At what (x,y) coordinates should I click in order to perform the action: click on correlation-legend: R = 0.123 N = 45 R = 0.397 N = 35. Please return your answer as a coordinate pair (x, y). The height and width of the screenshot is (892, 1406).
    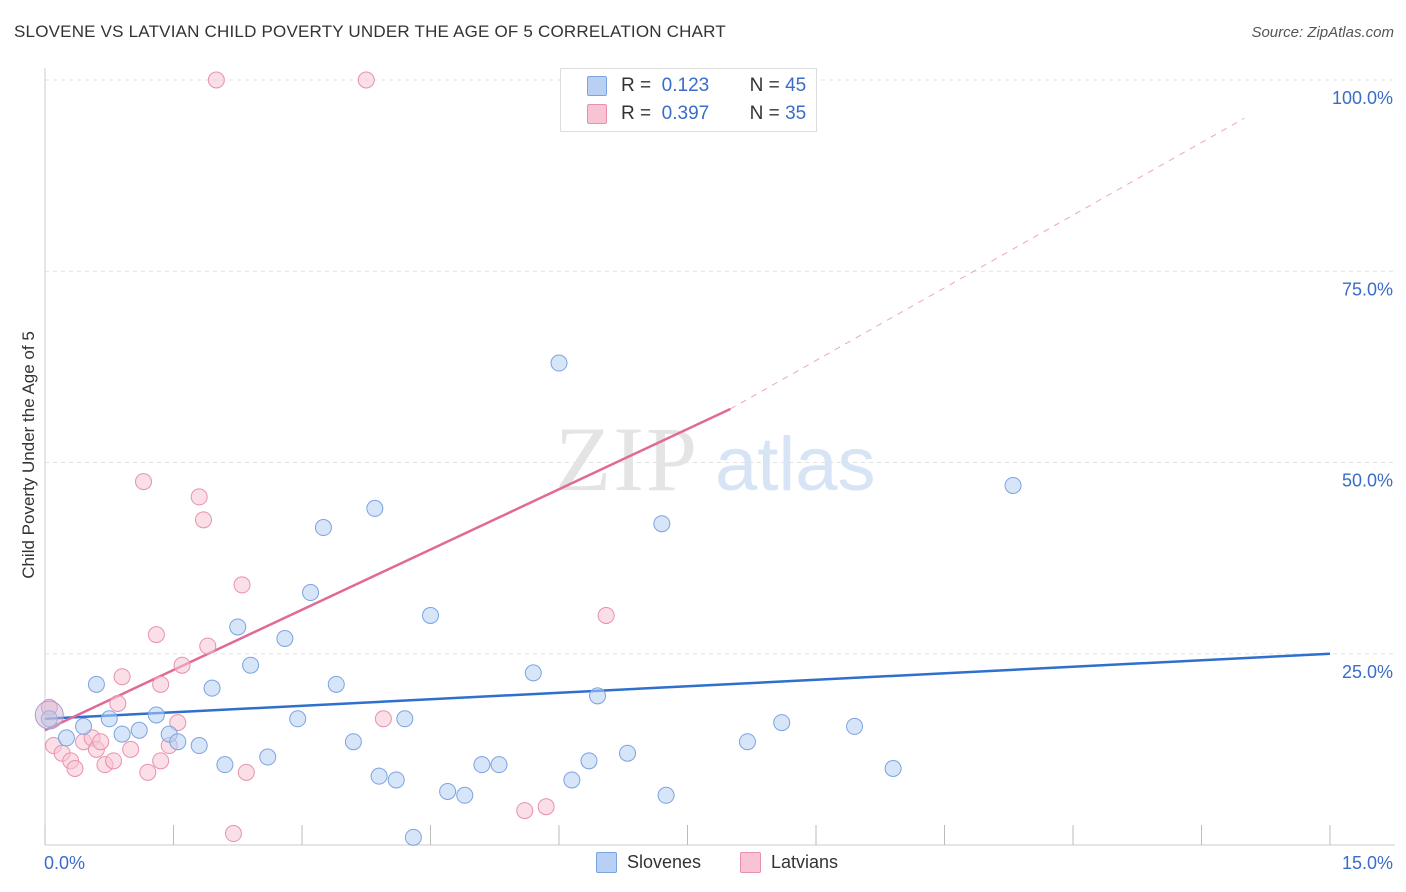
    Looking at the image, I should click on (688, 100).